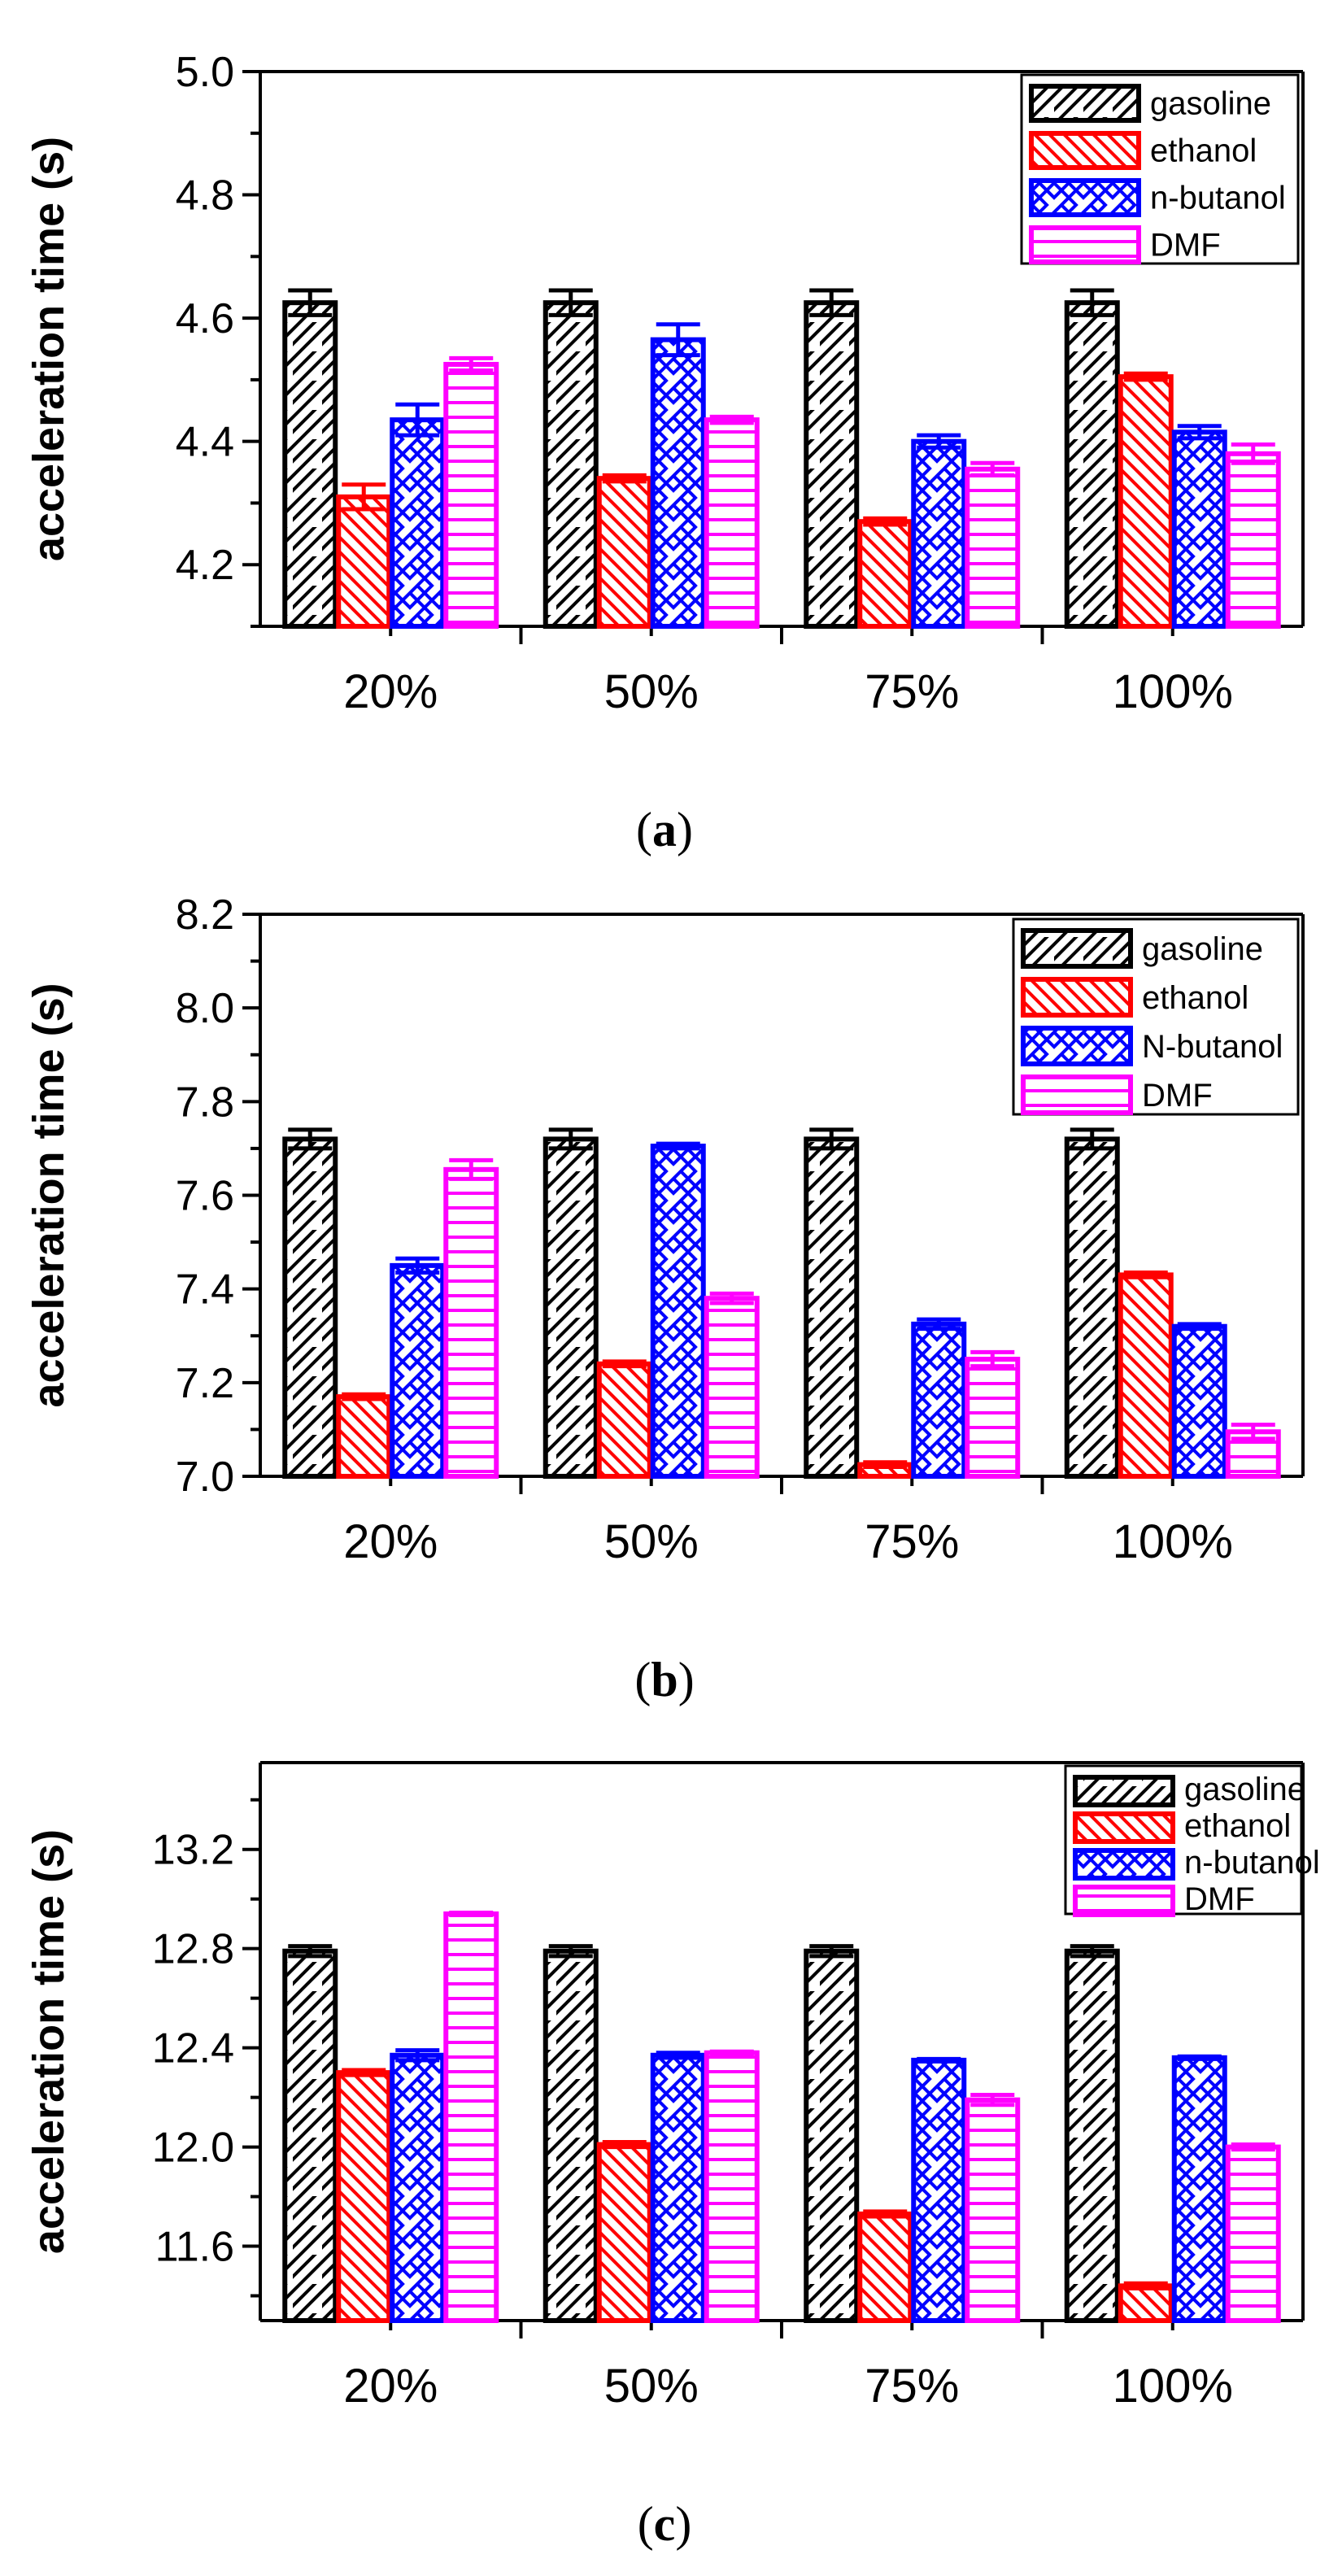 This screenshot has width=1329, height=2576. I want to click on y-tick-label: 8.0, so click(205, 1008).